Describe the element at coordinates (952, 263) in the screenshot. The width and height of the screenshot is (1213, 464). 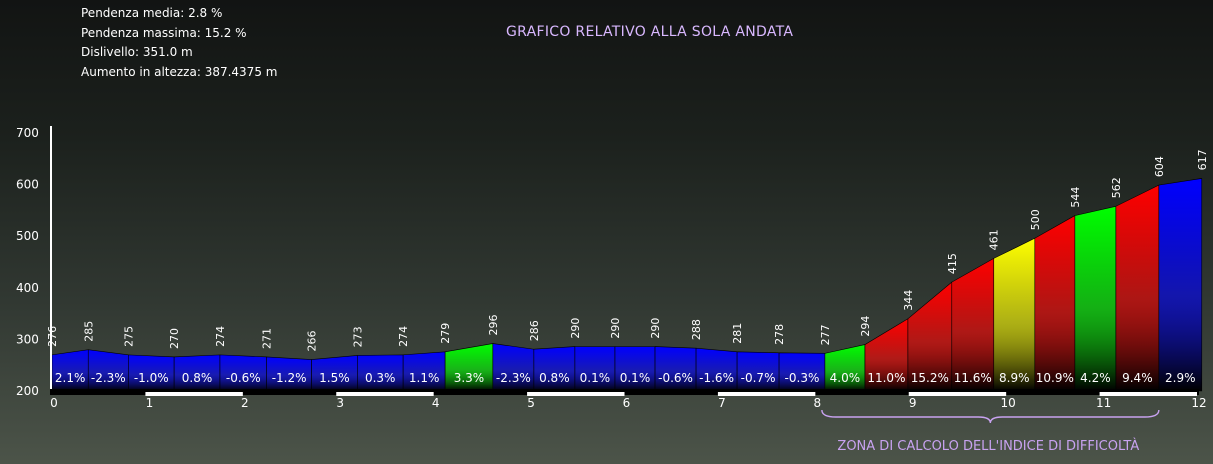
I see `elevation-label: 415` at that location.